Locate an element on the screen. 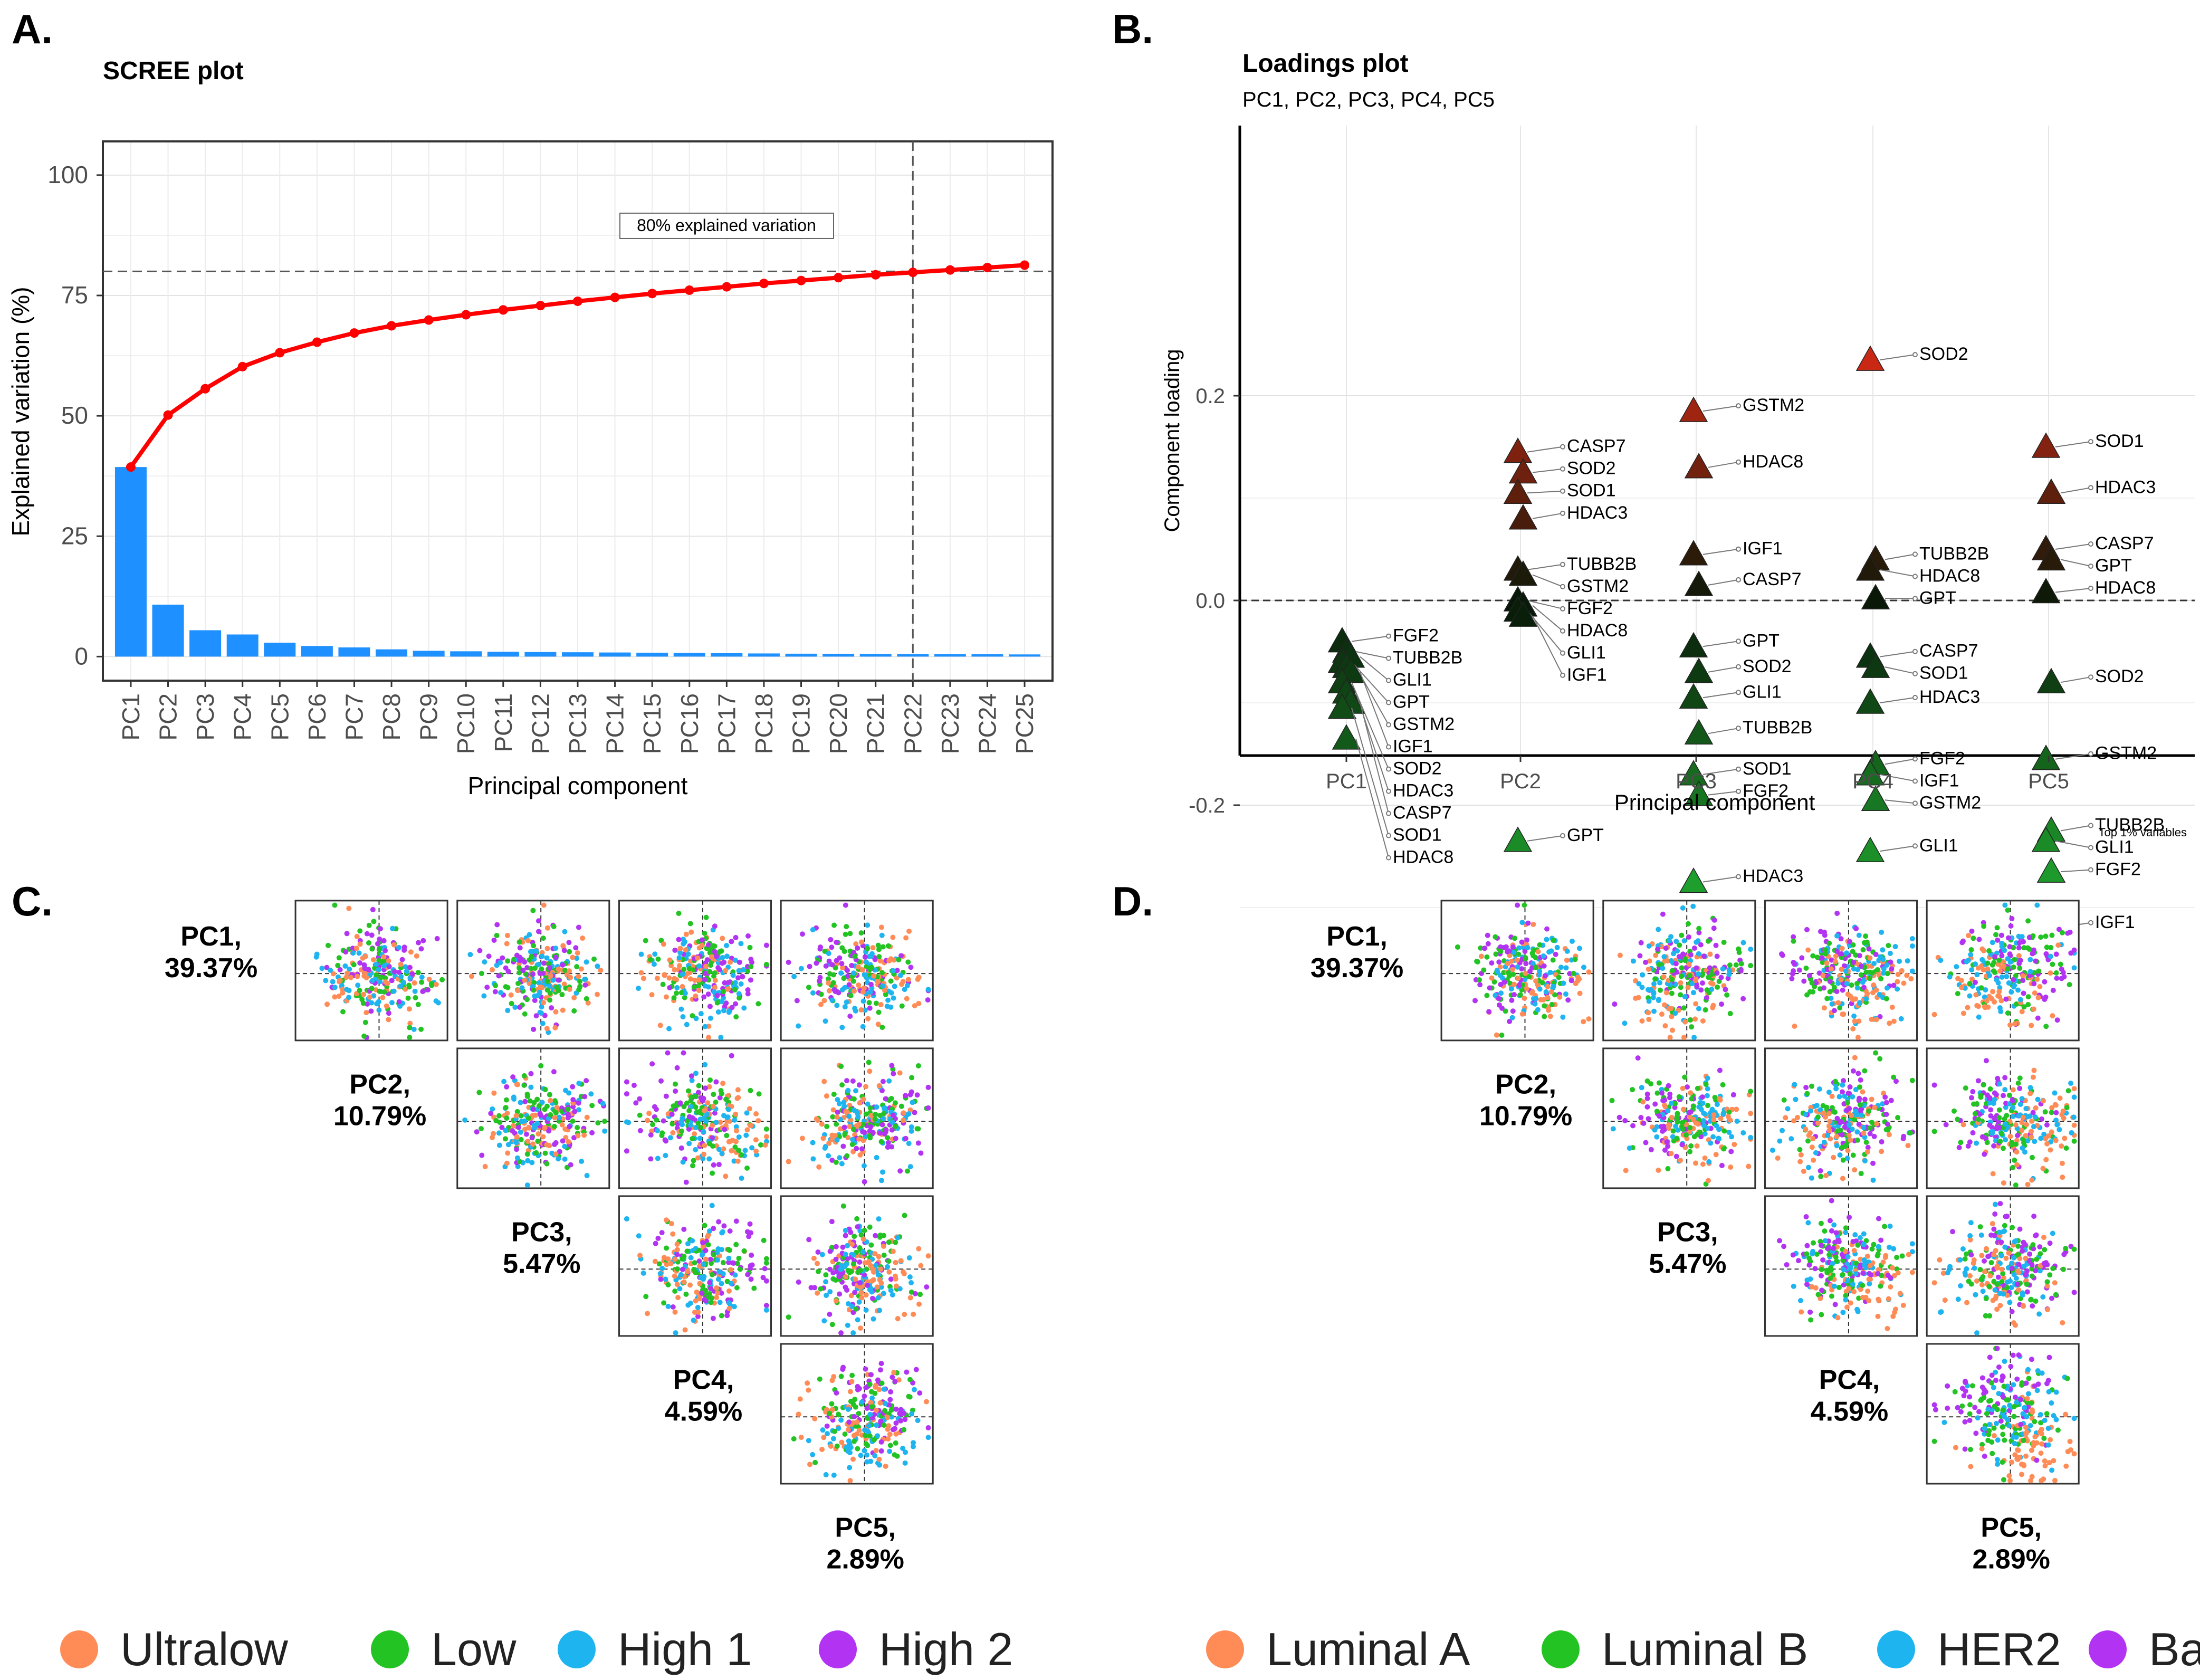 The width and height of the screenshot is (2200, 1680). scree-ytick-label: 0 is located at coordinates (81, 656).